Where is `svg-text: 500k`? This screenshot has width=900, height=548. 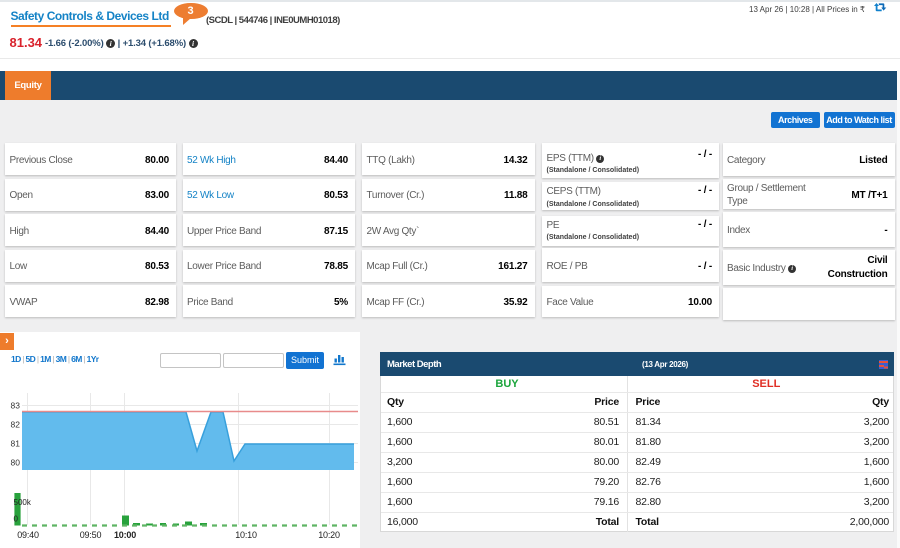
svg-text: 500k is located at coordinates (23, 502).